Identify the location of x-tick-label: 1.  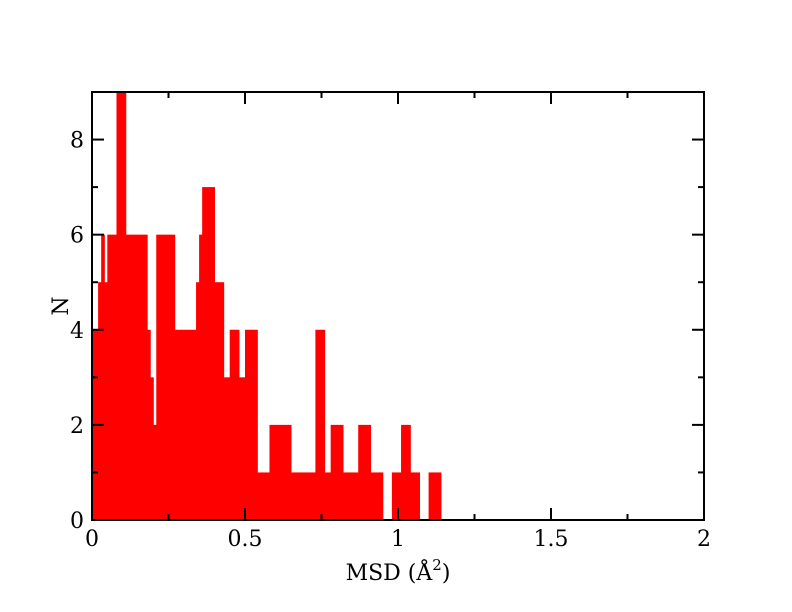
(398, 539).